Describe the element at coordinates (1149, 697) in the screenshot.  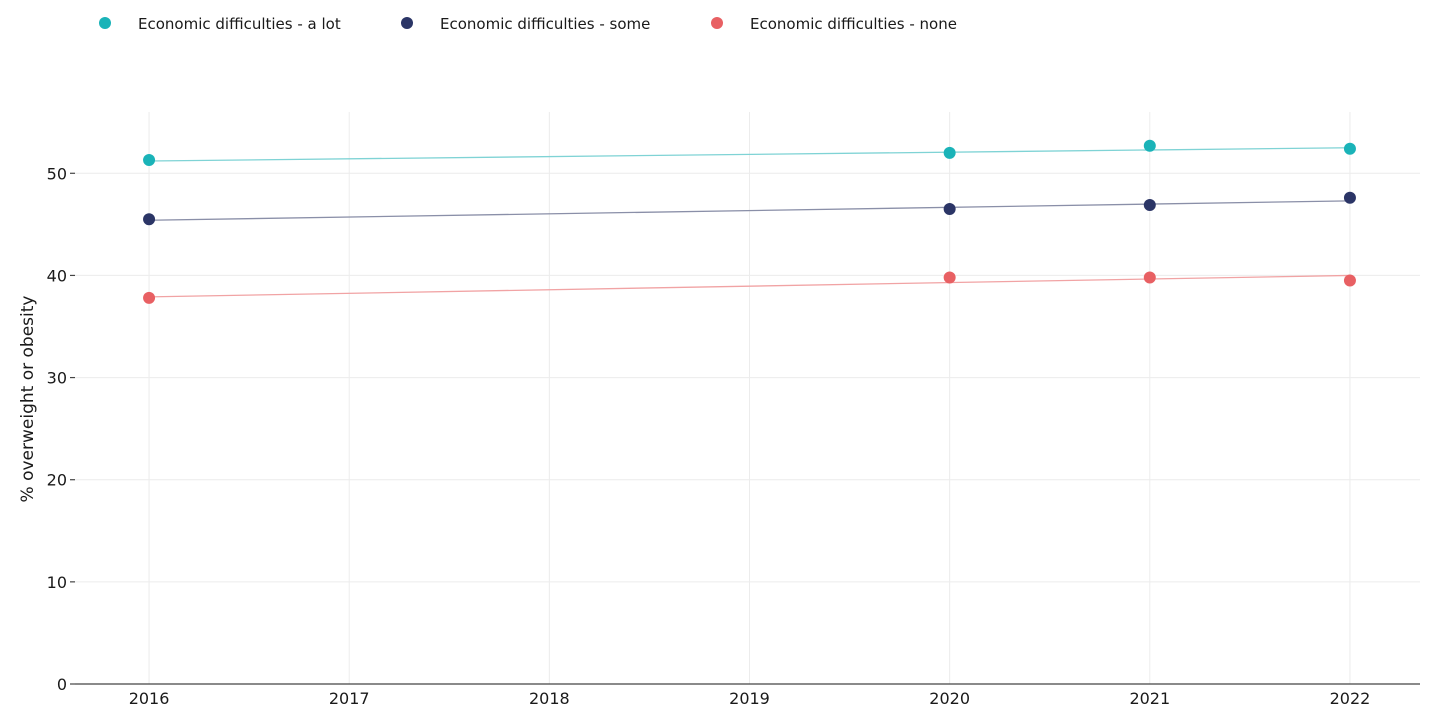
I see `x-tick-label: 2021` at that location.